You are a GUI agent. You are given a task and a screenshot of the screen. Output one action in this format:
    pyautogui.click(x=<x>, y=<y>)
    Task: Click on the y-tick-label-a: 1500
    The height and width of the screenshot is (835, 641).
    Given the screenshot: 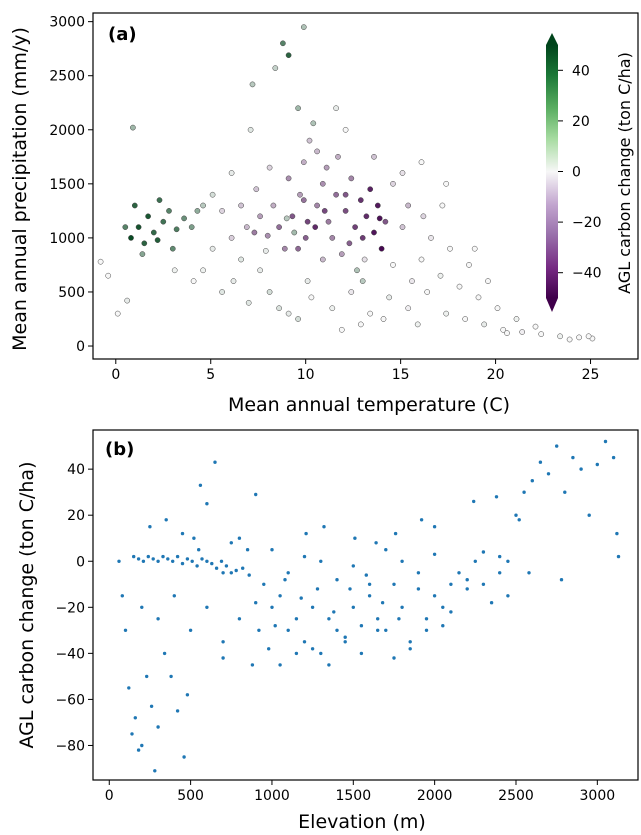 What is the action you would take?
    pyautogui.click(x=67, y=185)
    